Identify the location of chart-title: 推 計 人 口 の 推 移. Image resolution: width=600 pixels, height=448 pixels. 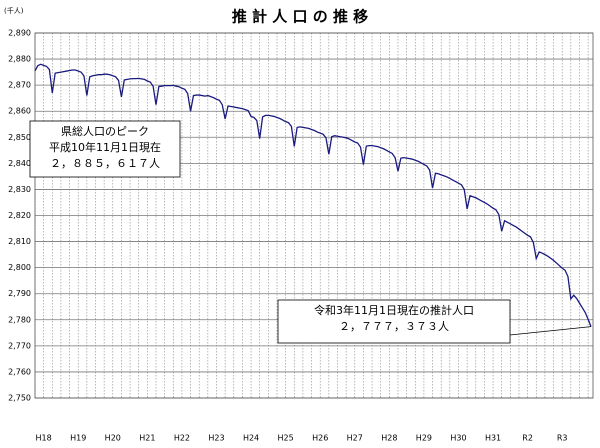
(300, 17).